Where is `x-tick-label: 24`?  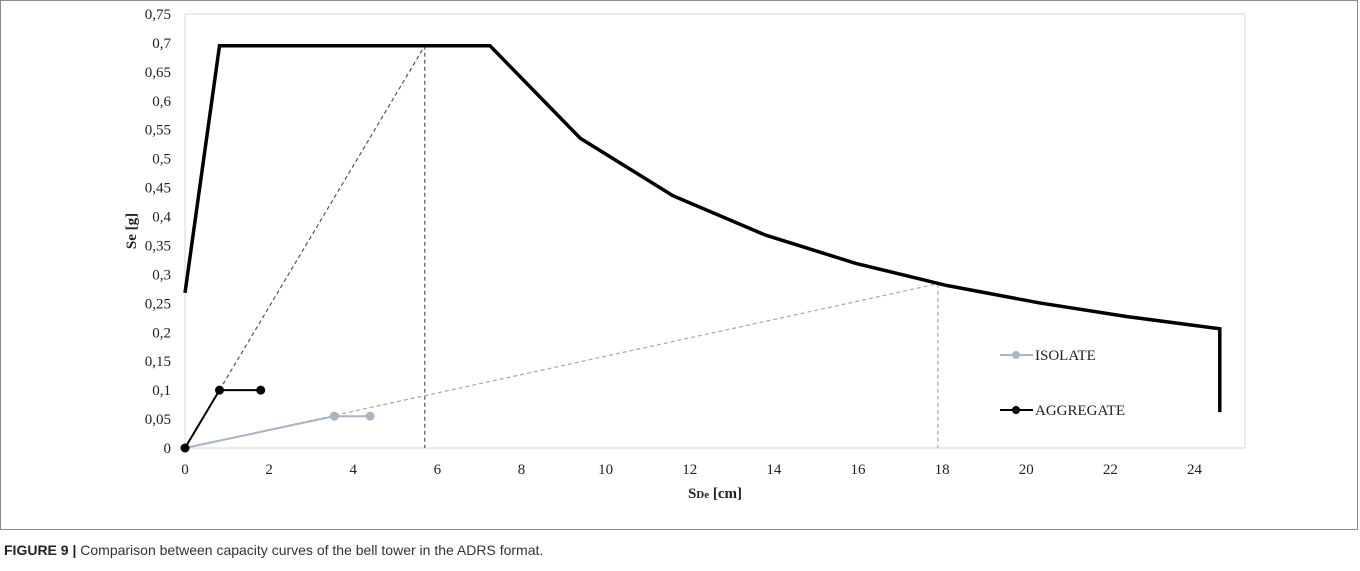
x-tick-label: 24 is located at coordinates (1195, 470).